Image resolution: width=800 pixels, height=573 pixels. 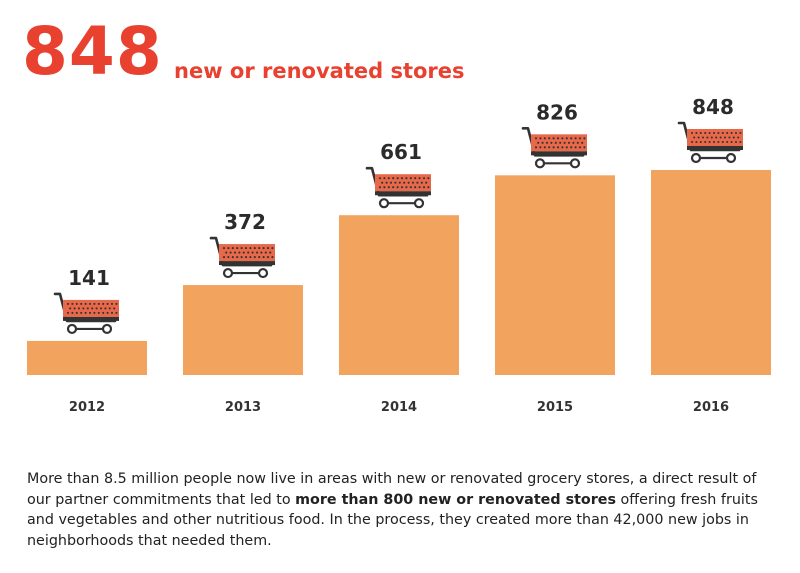 I want to click on x-tick-label-2015: 2015, so click(x=555, y=407).